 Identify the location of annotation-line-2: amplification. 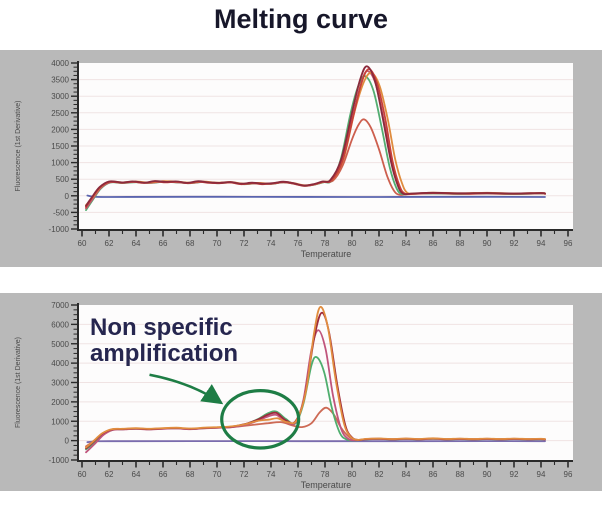
(164, 353).